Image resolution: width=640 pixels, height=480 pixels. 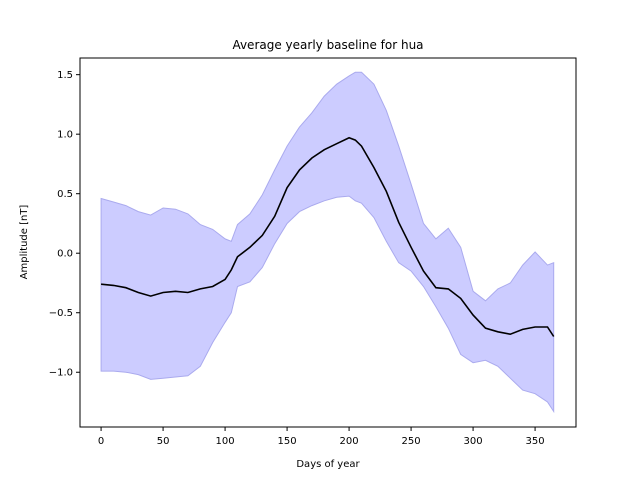 What do you see at coordinates (473, 441) in the screenshot?
I see `x-tick-label: 300` at bounding box center [473, 441].